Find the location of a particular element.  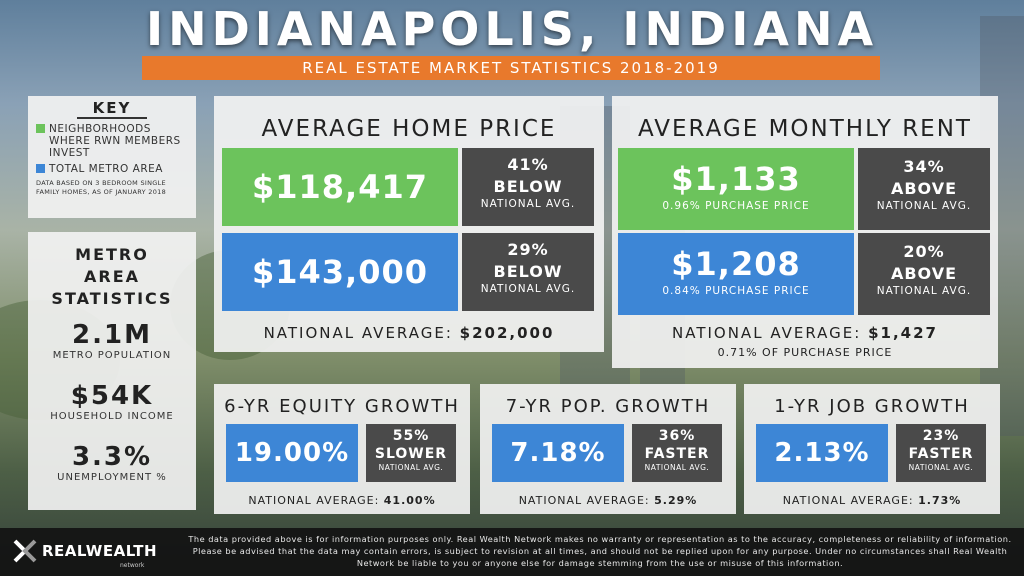

compare-percent: 55% is located at coordinates (411, 436).